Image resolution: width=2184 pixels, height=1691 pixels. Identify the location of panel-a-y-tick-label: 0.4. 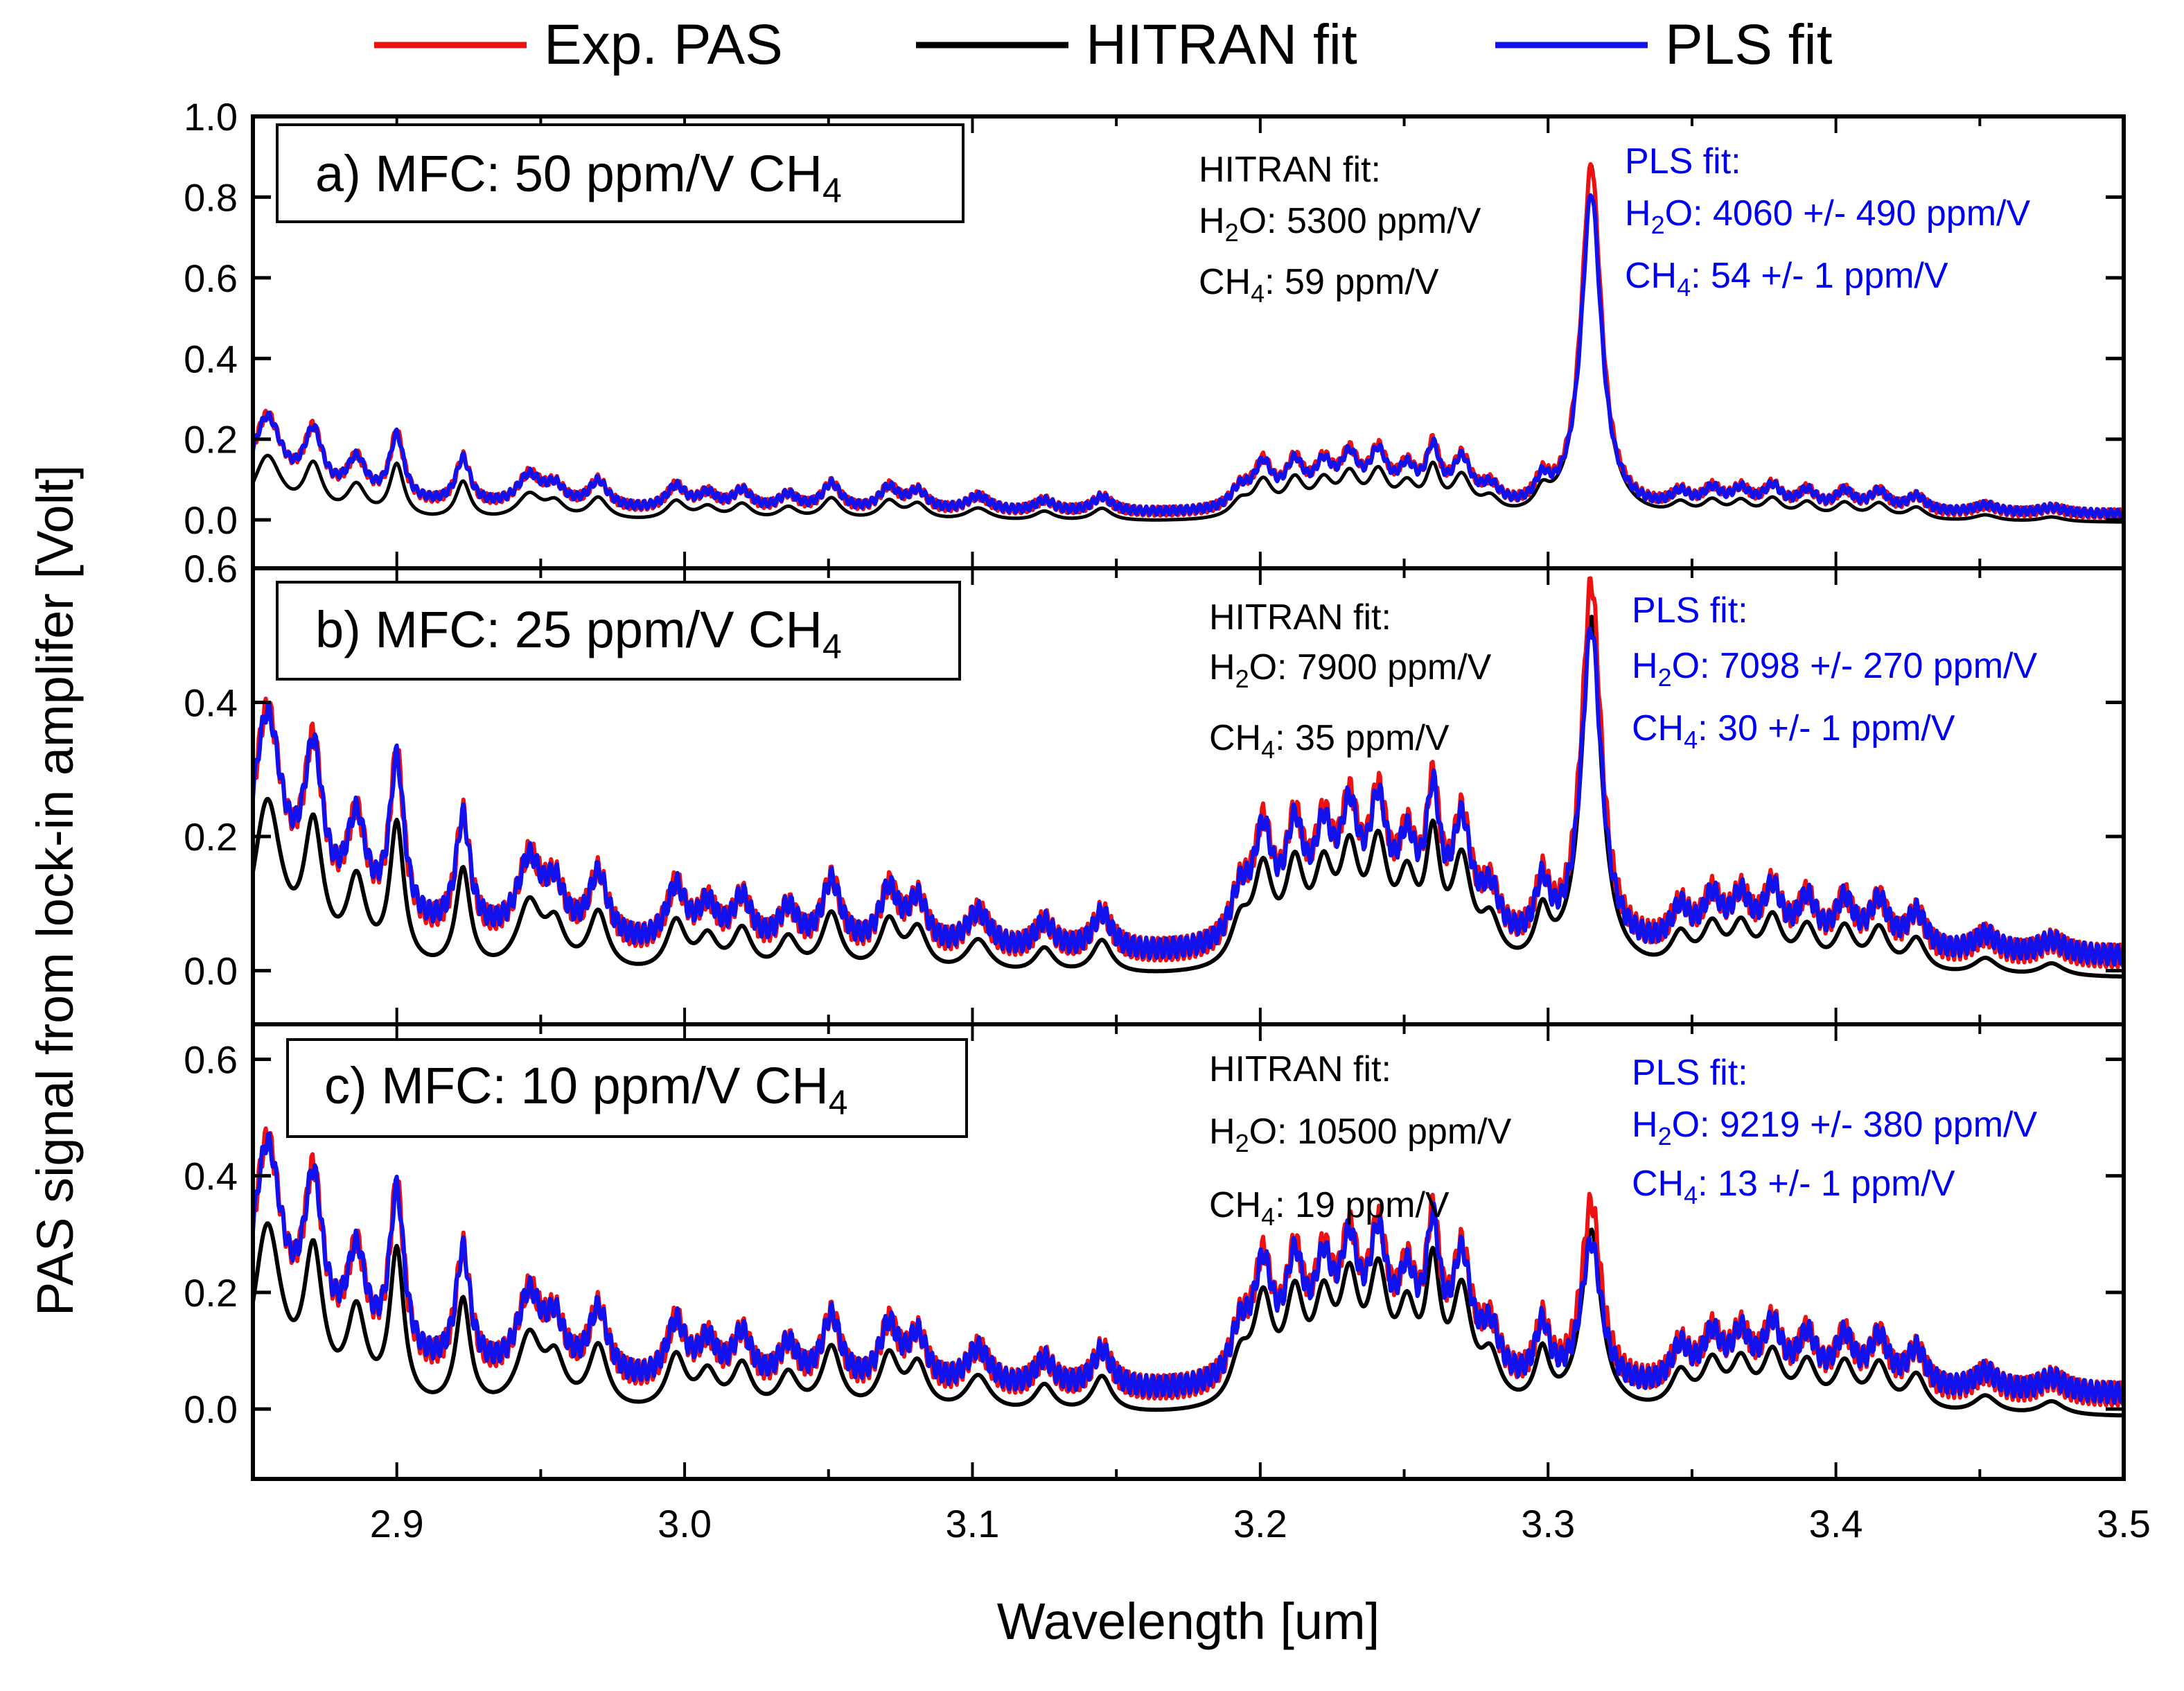
(211, 358).